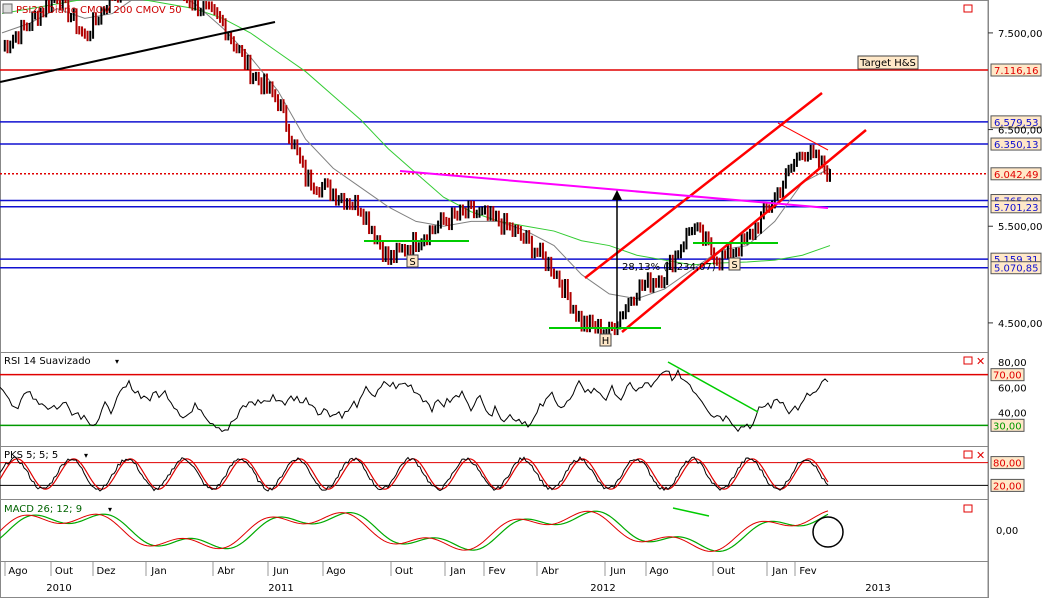 This screenshot has height=598, width=1047. Describe the element at coordinates (1012, 414) in the screenshot. I see `rsi-tick-label: 40,00` at that location.